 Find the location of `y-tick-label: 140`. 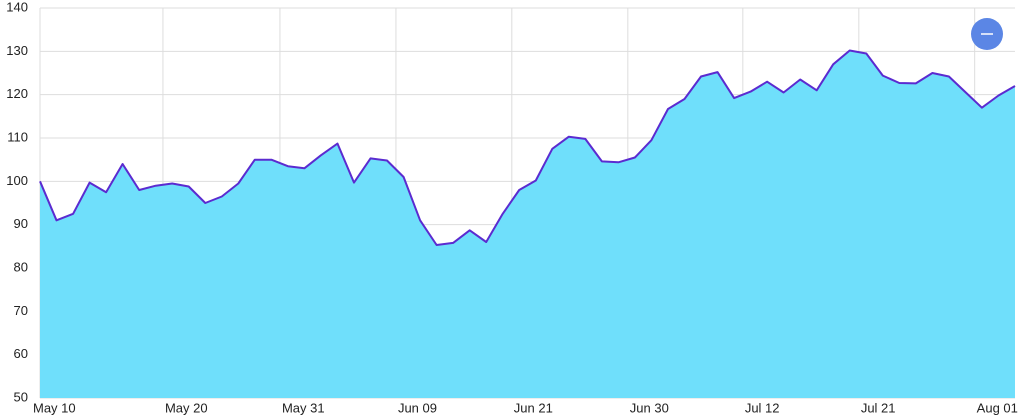

y-tick-label: 140 is located at coordinates (17, 7).